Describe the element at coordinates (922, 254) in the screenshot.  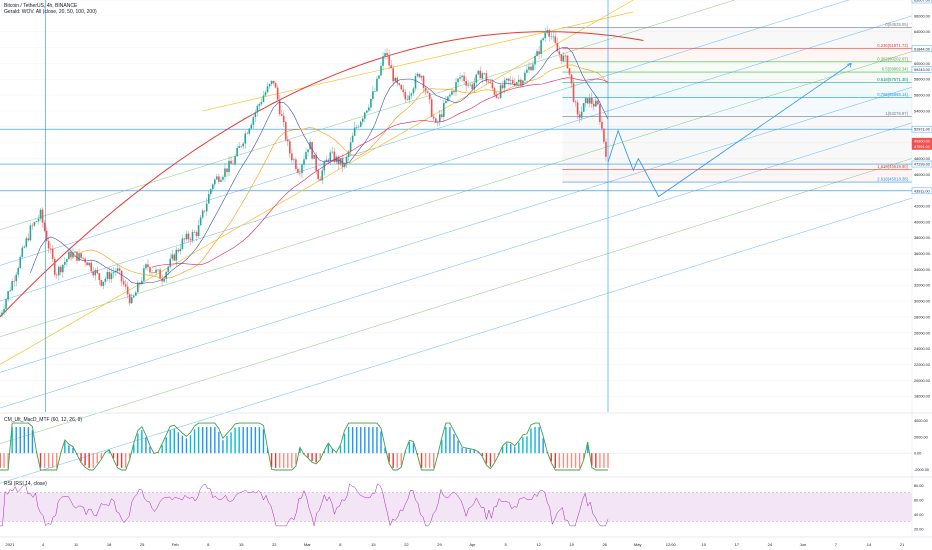
I see `price-tick: 36000.00` at that location.